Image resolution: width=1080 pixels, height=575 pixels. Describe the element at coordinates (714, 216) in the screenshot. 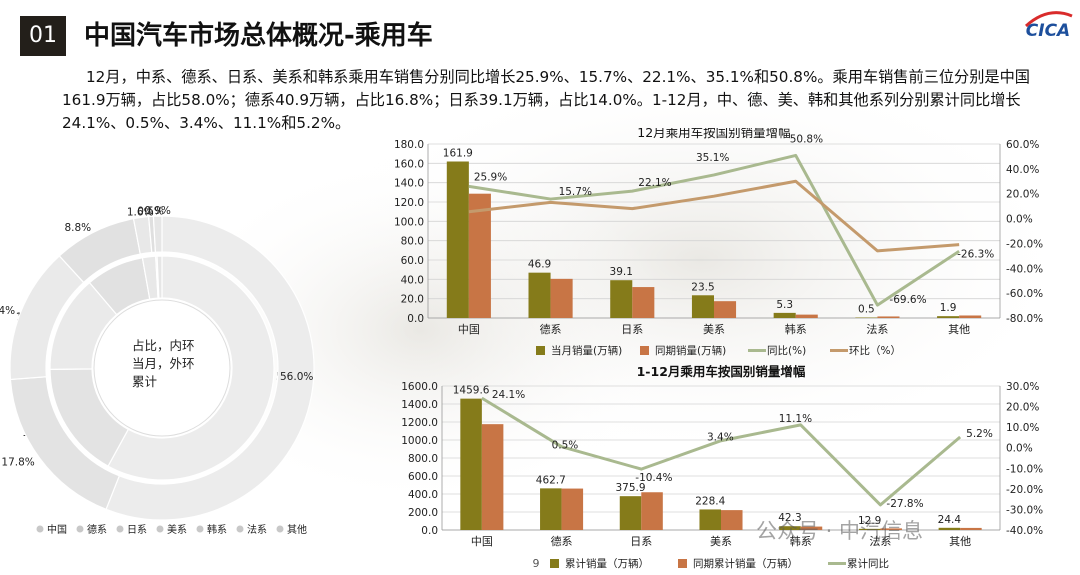

I see `series-line-mom` at that location.